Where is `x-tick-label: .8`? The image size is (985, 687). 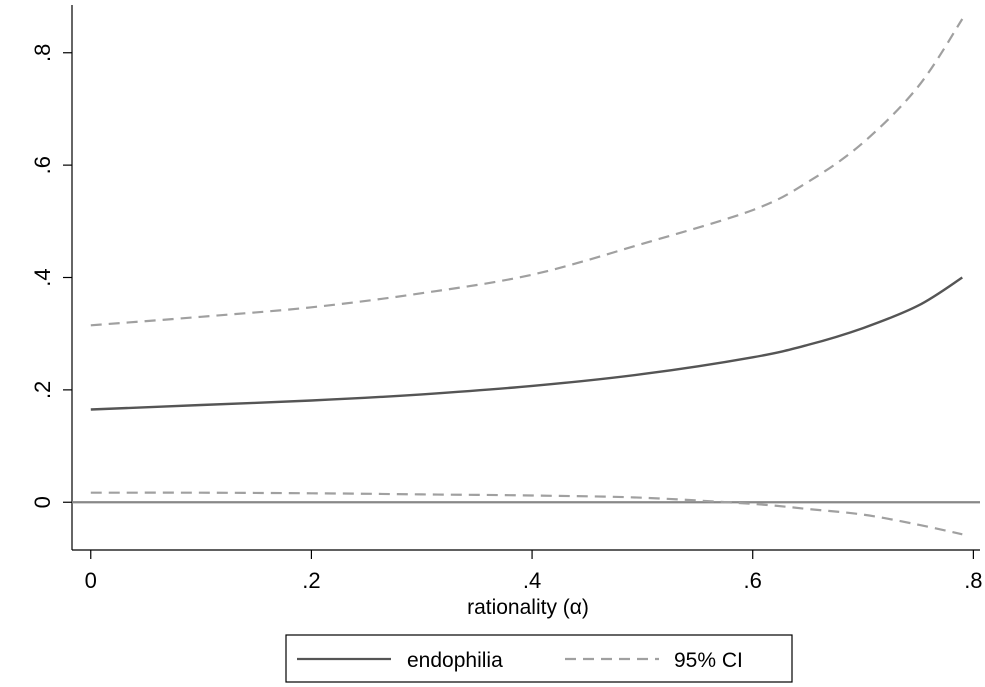 x-tick-label: .8 is located at coordinates (973, 580).